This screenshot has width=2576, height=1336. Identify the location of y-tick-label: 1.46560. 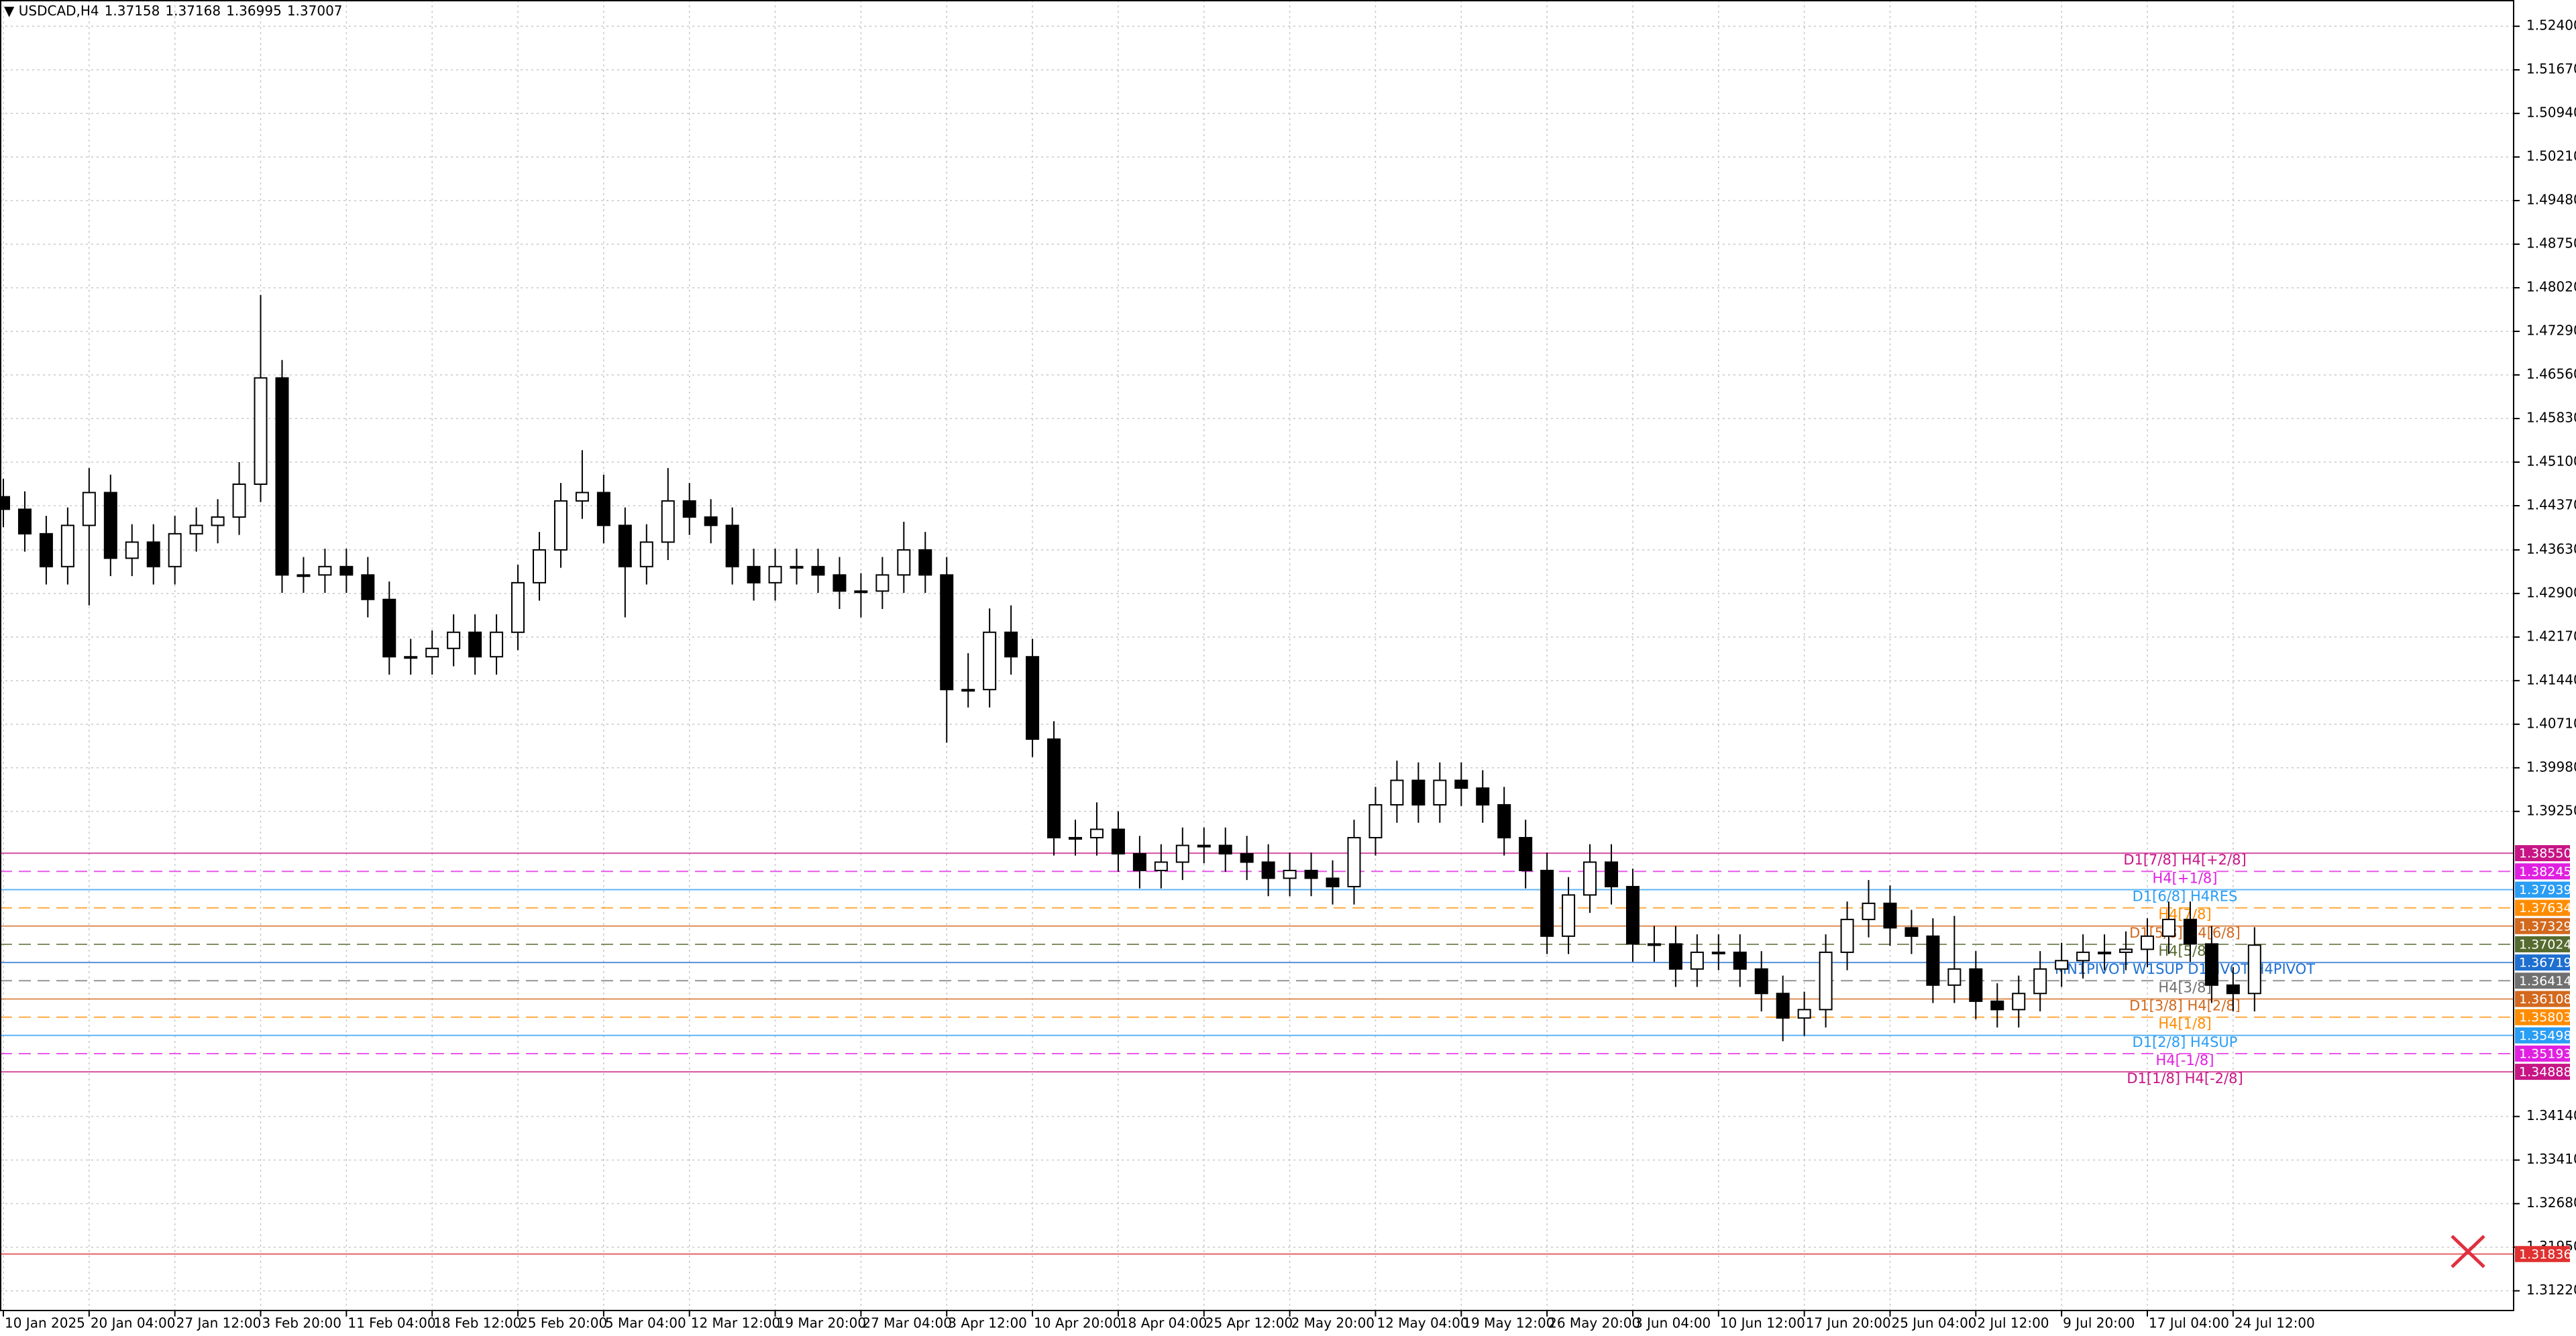
(2551, 374).